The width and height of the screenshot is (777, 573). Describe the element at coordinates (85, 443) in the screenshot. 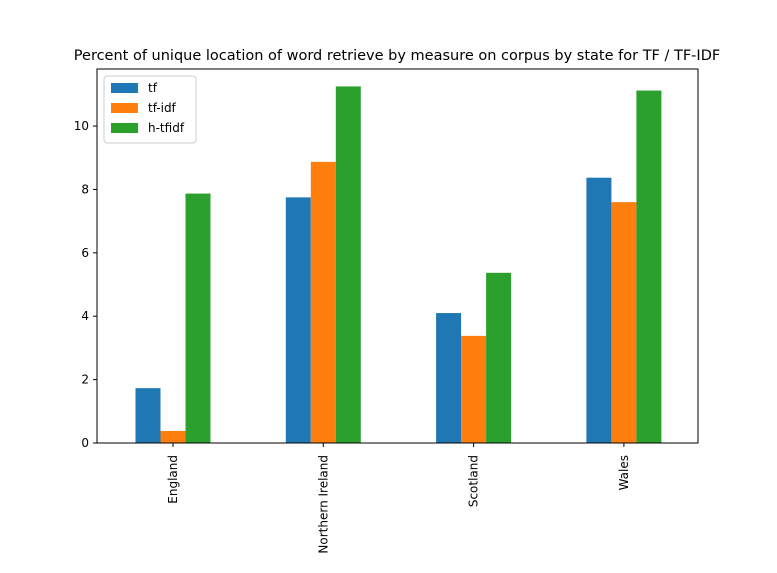

I see `y-tick-label: 0` at that location.